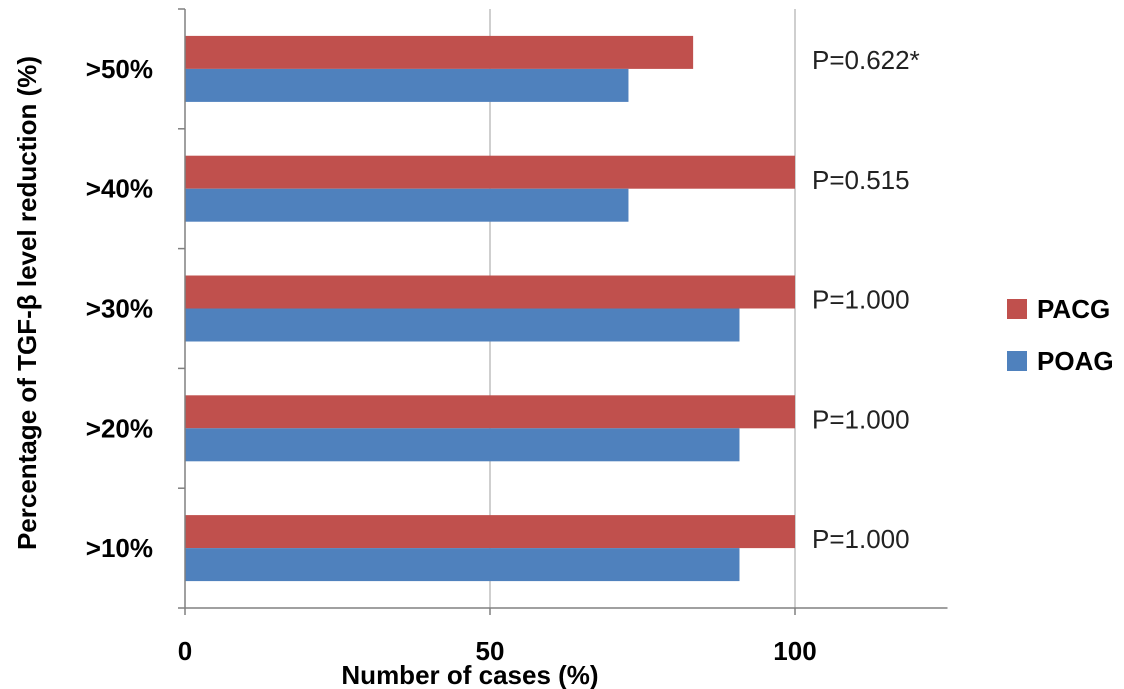 This screenshot has width=1124, height=689. I want to click on y-tick-label: >30%, so click(119, 309).